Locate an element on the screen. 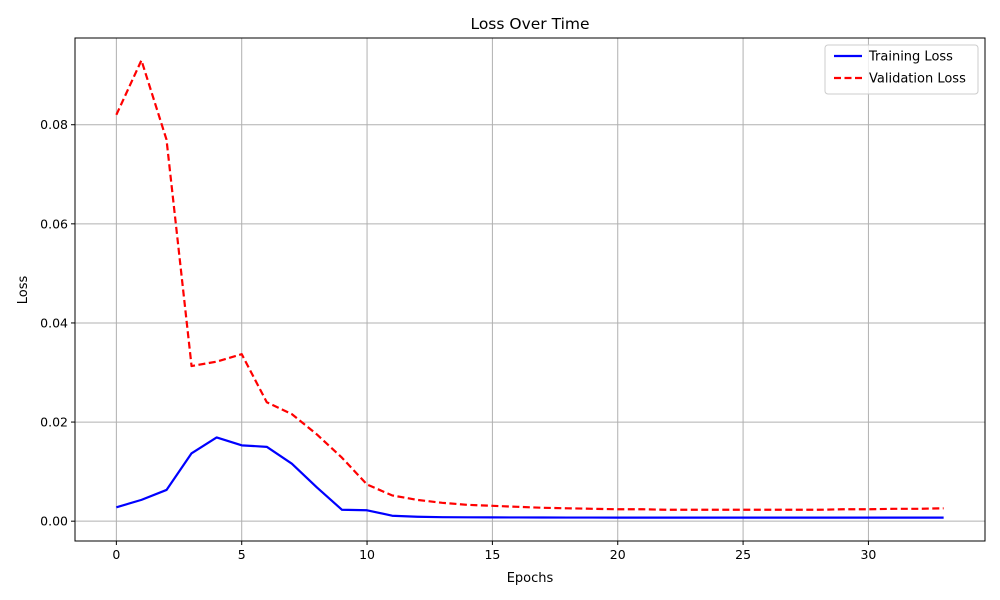 This screenshot has height=600, width=1000. x-tick-label: 15 is located at coordinates (492, 554).